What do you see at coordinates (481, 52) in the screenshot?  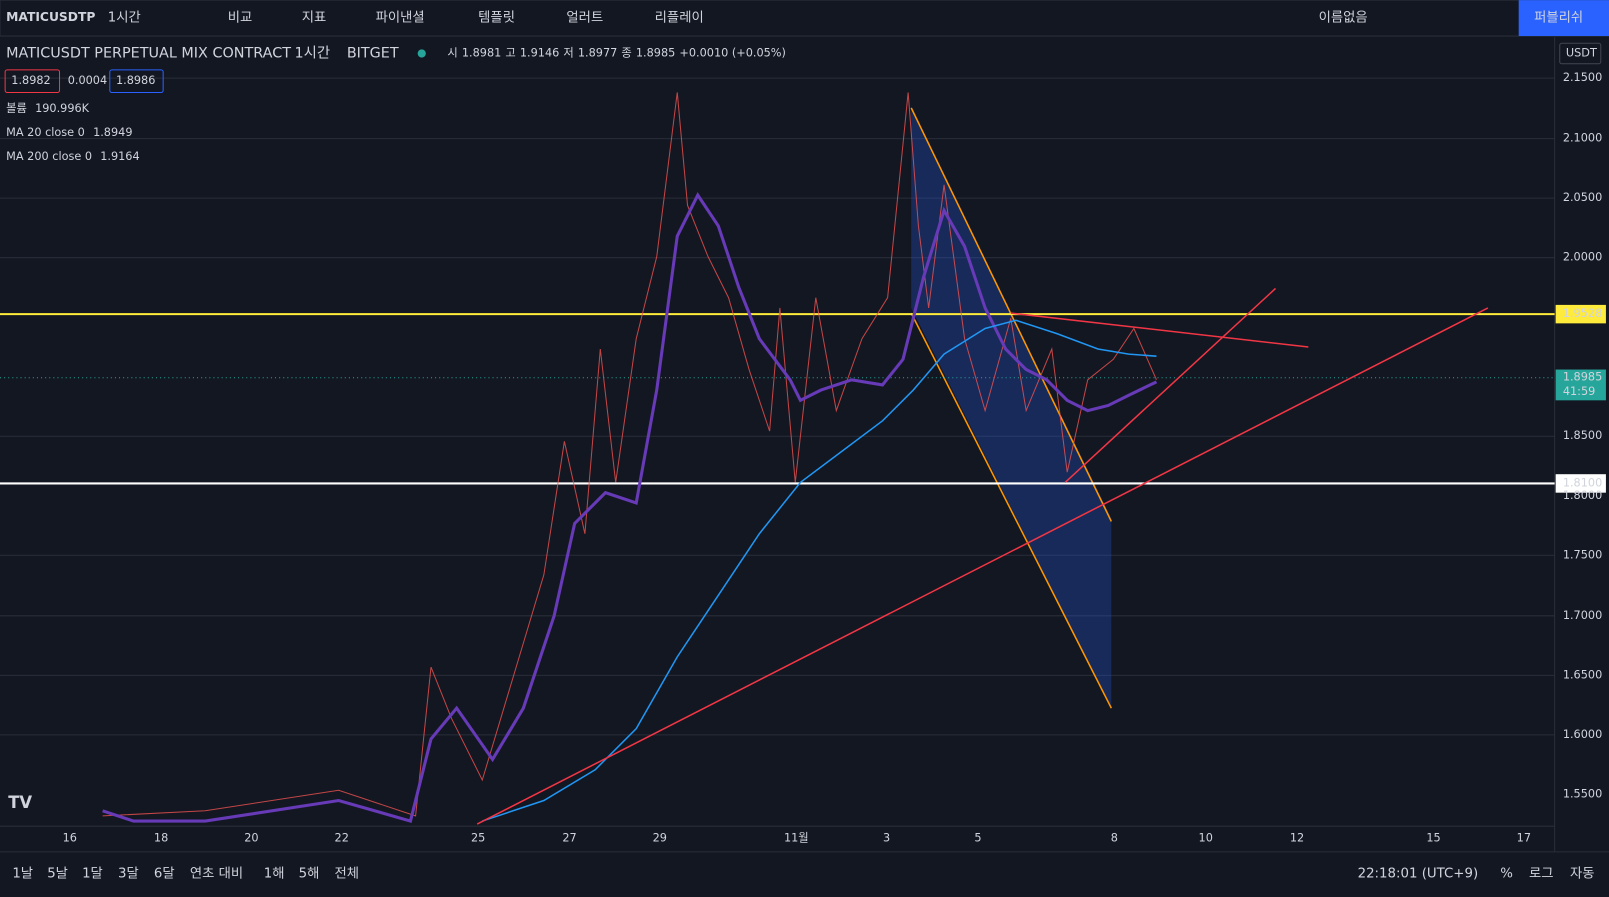 I see `ohlc: 1.8981` at bounding box center [481, 52].